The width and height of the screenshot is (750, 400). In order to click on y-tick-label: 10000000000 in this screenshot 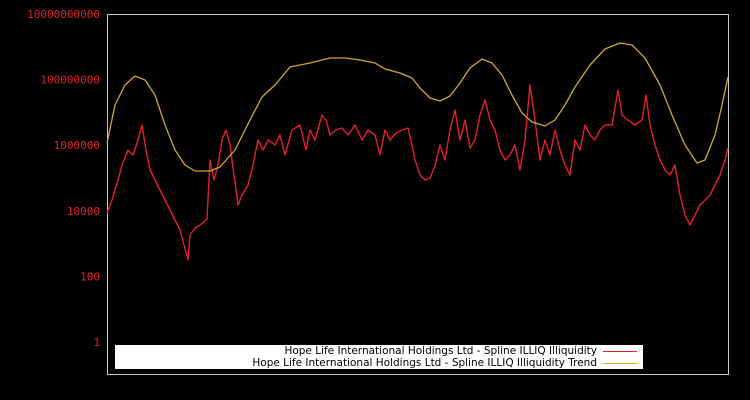, I will do `click(63, 14)`.